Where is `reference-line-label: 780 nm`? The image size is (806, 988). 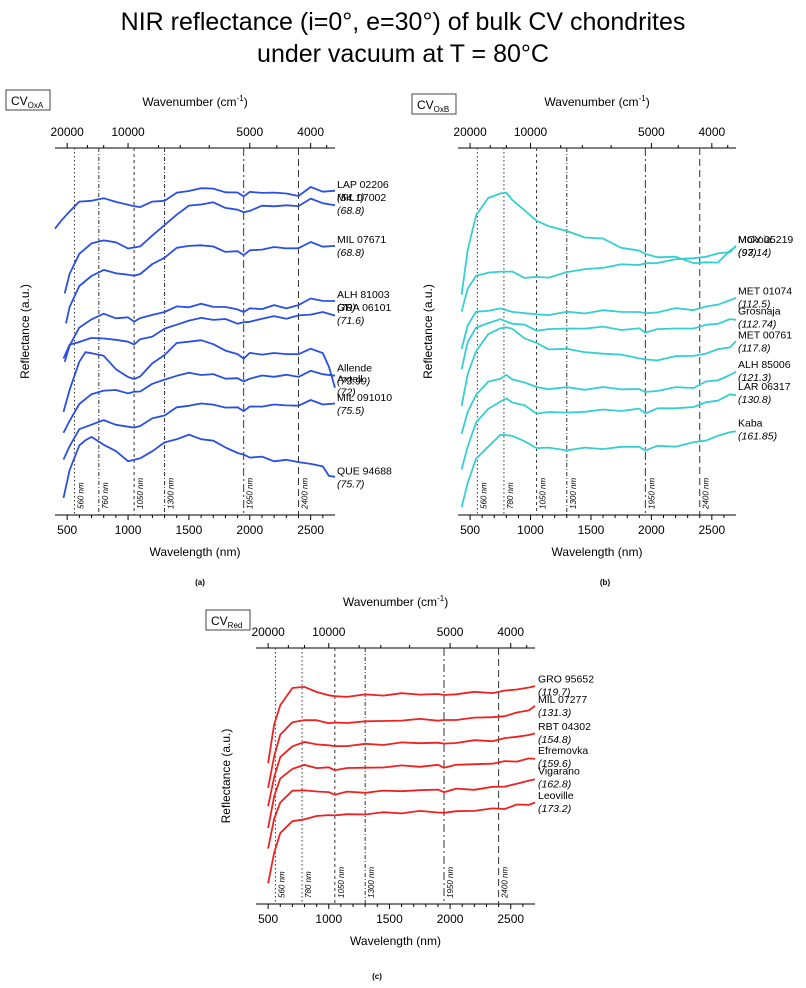
reference-line-label: 780 nm is located at coordinates (510, 495).